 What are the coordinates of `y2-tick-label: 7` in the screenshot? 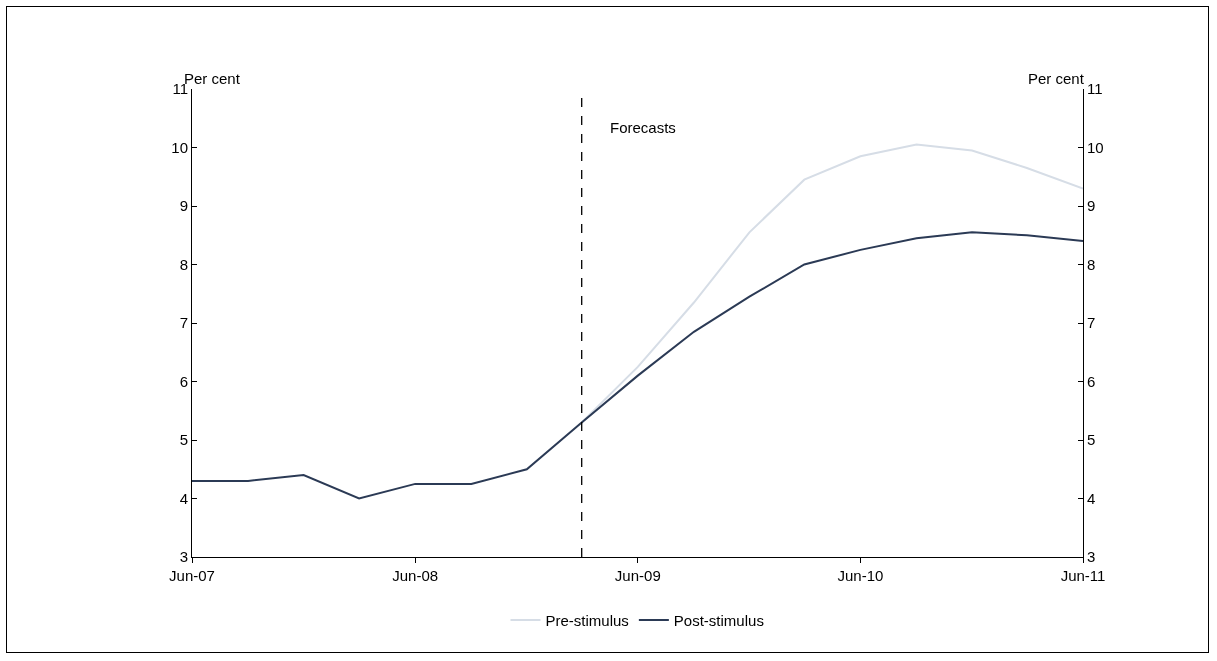 It's located at (1091, 323).